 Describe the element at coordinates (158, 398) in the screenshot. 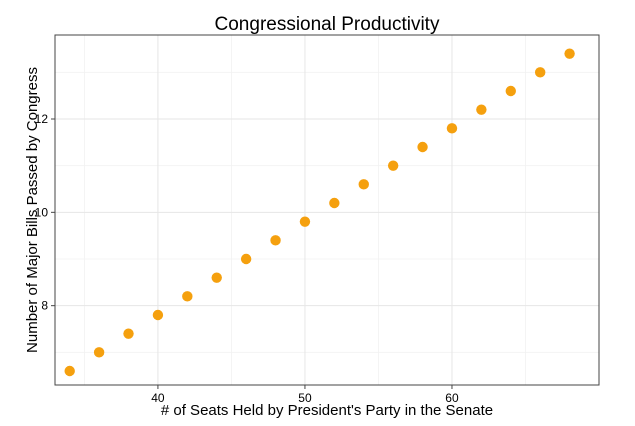

I see `x-tick-label: 40` at that location.